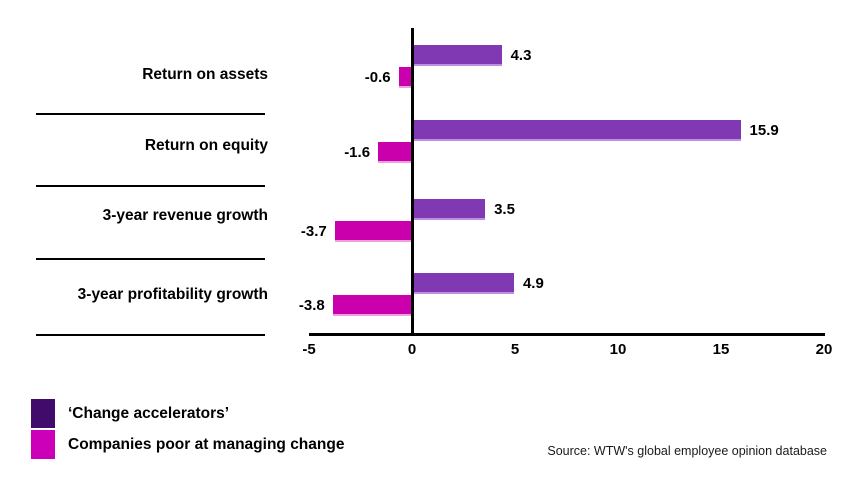  I want to click on category-label: 3-year revenue growth, so click(185, 215).